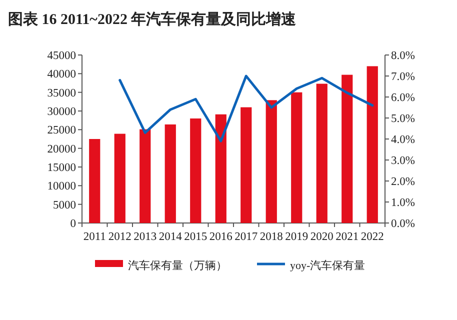 This screenshot has width=457, height=320. I want to click on y-tick-label: 20000, so click(61, 149).